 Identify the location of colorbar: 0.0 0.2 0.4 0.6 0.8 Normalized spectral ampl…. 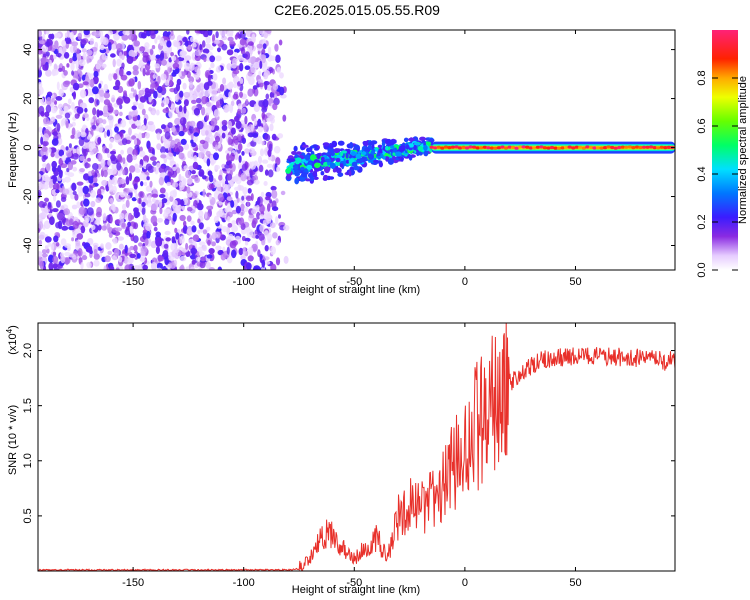
(722, 154).